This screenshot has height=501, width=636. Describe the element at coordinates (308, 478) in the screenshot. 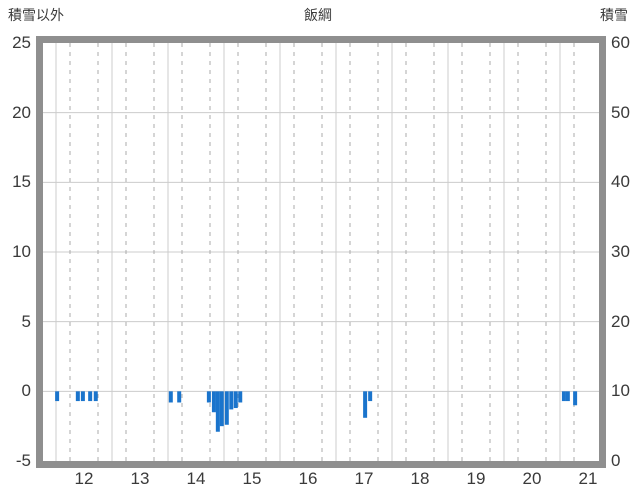

I see `x-axis-tick-label: 16` at that location.